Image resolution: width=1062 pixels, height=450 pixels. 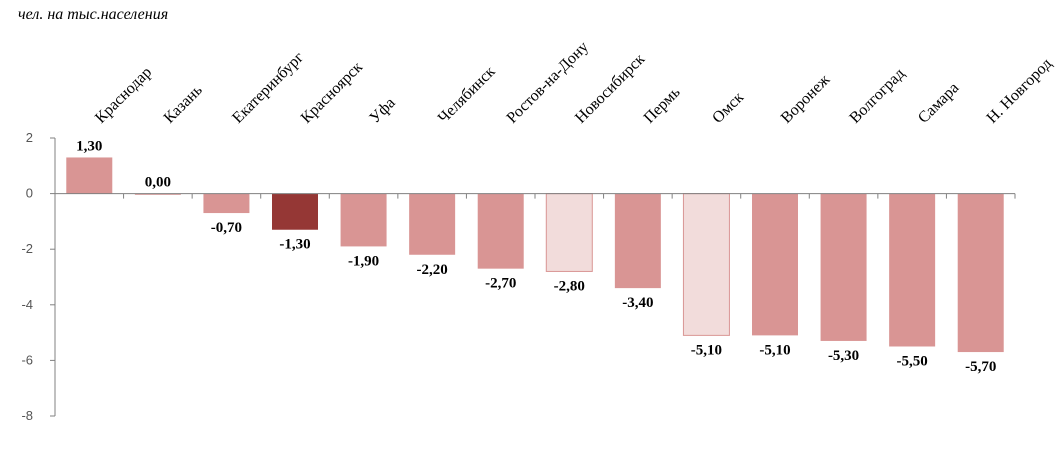 I want to click on category-label: Н. Новгород, so click(x=1020, y=91).